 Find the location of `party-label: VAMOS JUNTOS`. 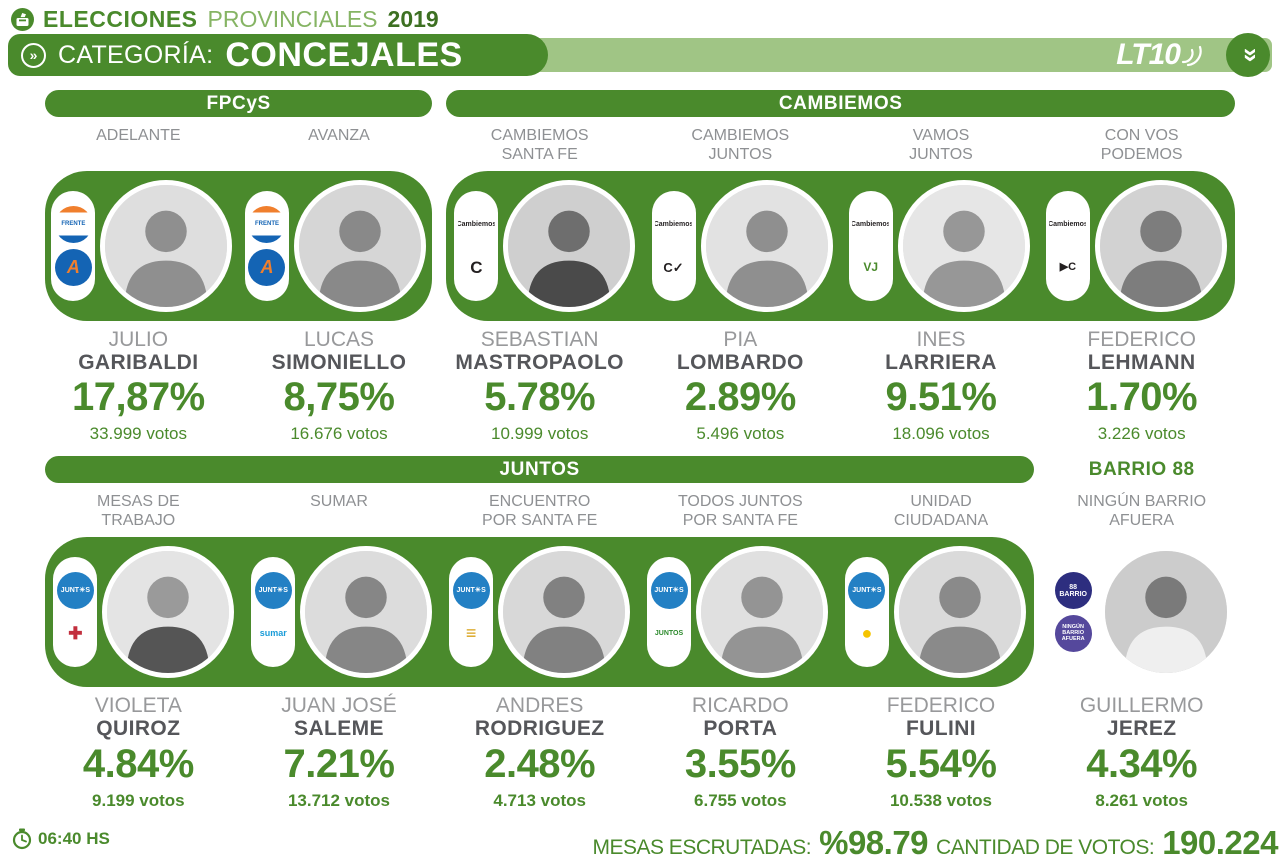

party-label: VAMOS JUNTOS is located at coordinates (941, 145).